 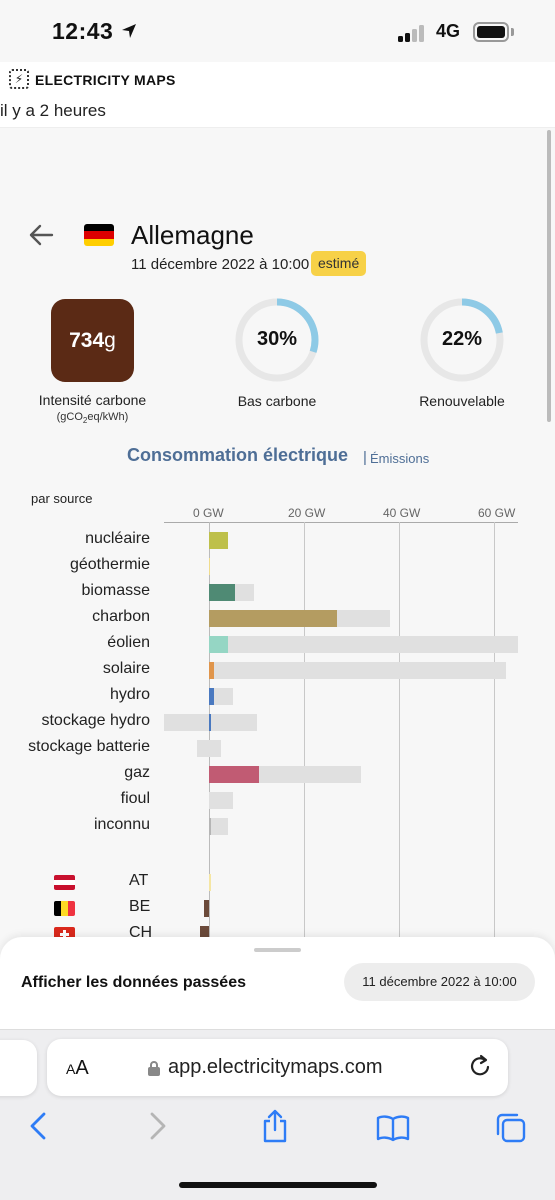 I want to click on exchange-label: BE, so click(x=140, y=906).